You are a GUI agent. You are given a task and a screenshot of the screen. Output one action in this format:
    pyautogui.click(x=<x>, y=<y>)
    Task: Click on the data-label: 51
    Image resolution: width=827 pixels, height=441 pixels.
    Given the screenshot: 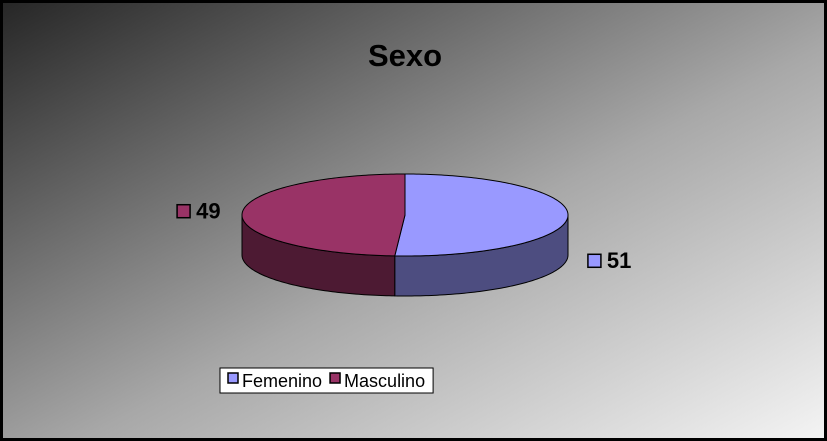 What is the action you would take?
    pyautogui.click(x=619, y=260)
    